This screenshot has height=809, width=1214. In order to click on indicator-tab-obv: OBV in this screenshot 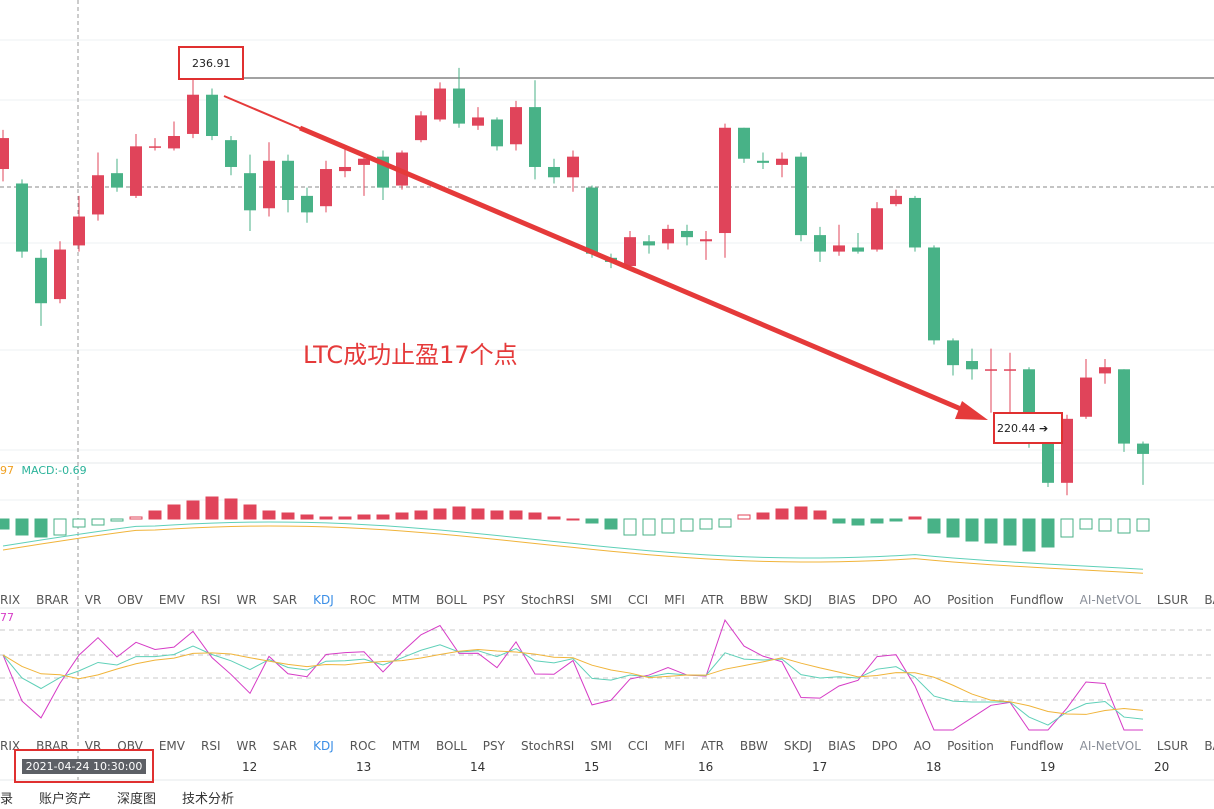, I will do `click(130, 600)`.